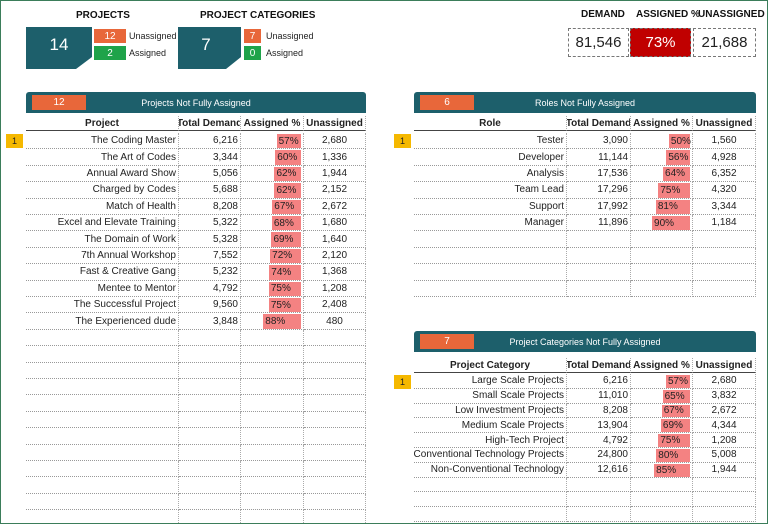 This screenshot has width=768, height=524. What do you see at coordinates (206, 44) in the screenshot?
I see `categories-total: 7` at bounding box center [206, 44].